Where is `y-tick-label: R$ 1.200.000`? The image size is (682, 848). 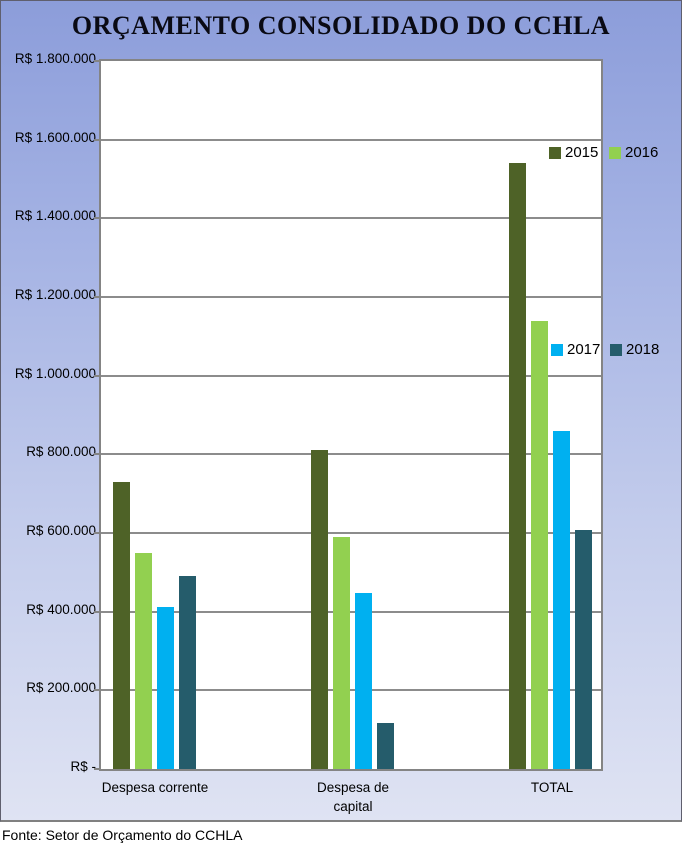
y-tick-label: R$ 1.200.000 is located at coordinates (55, 294).